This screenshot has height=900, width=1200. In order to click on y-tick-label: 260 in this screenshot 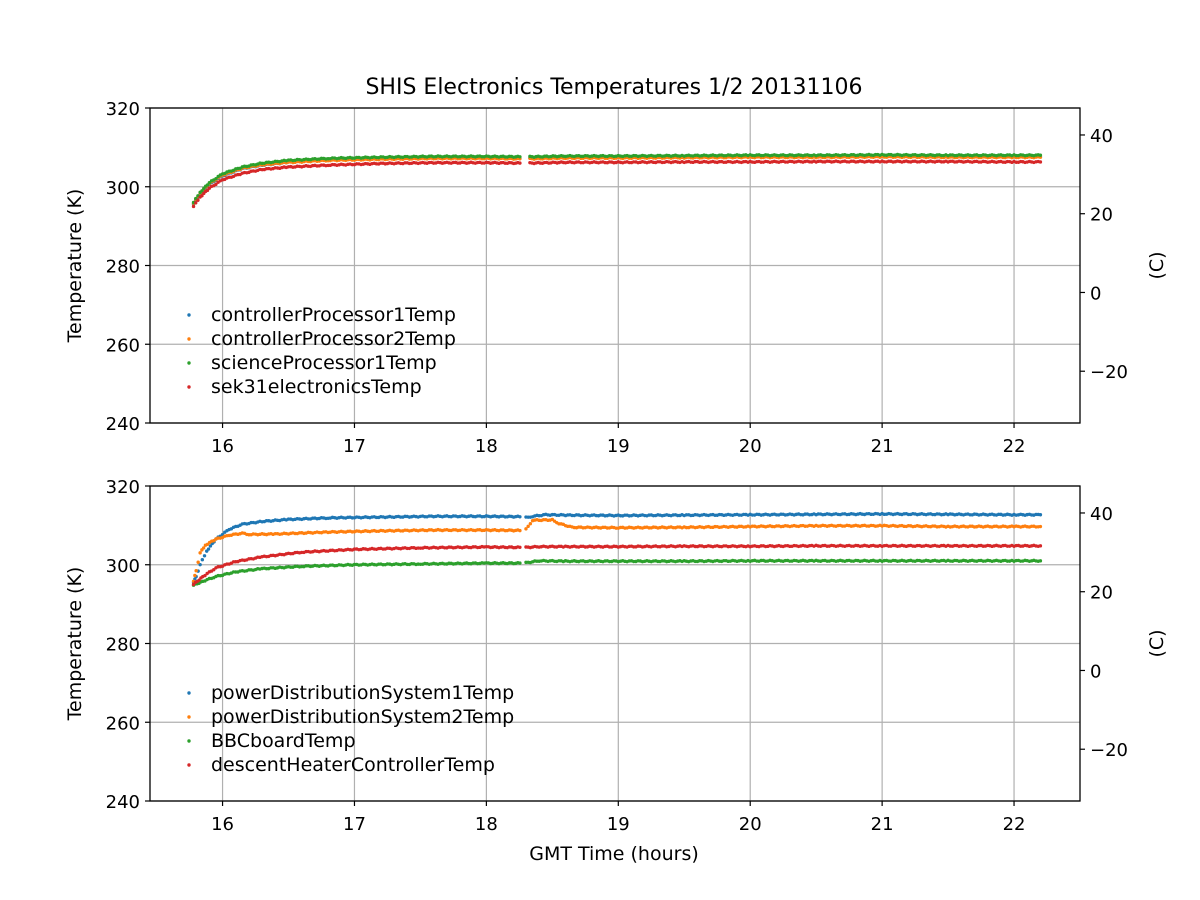, I will do `click(123, 345)`.